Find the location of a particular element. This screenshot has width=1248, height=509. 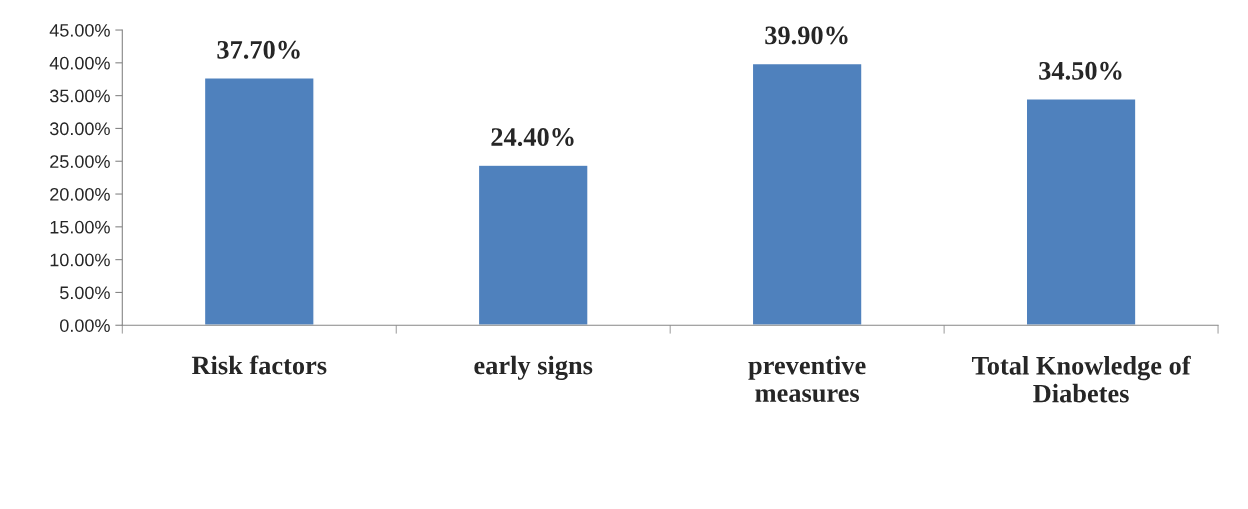

data-label: 39.90% is located at coordinates (806, 35).